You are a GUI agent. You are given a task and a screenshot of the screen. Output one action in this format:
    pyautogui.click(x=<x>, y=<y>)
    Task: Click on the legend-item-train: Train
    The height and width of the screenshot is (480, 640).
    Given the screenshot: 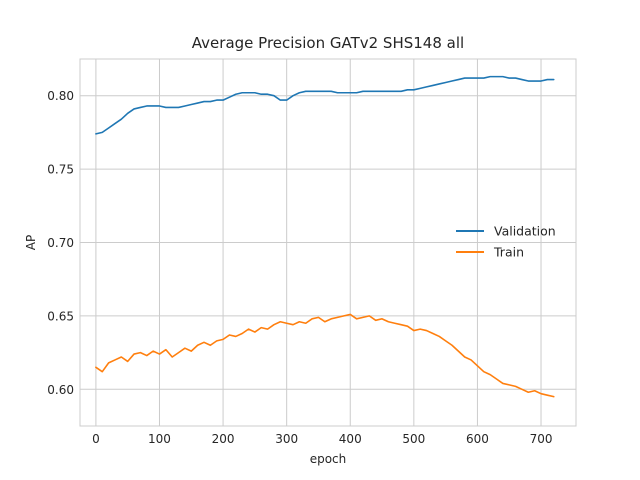 What is the action you would take?
    pyautogui.click(x=490, y=252)
    